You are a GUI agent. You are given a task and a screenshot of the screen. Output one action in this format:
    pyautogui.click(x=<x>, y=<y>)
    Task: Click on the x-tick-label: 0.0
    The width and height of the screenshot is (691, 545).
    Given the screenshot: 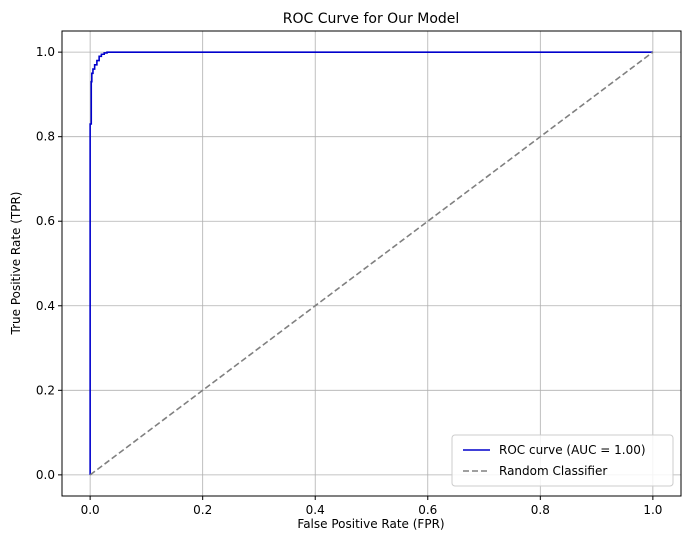 What is the action you would take?
    pyautogui.click(x=90, y=510)
    